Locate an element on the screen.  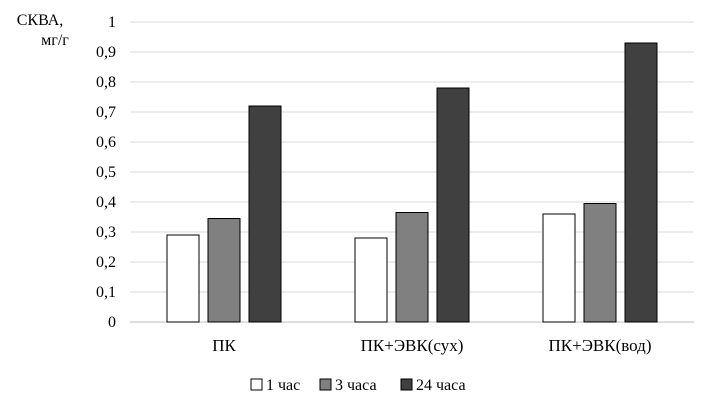
y-tick-label: 0,7 is located at coordinates (106, 112).